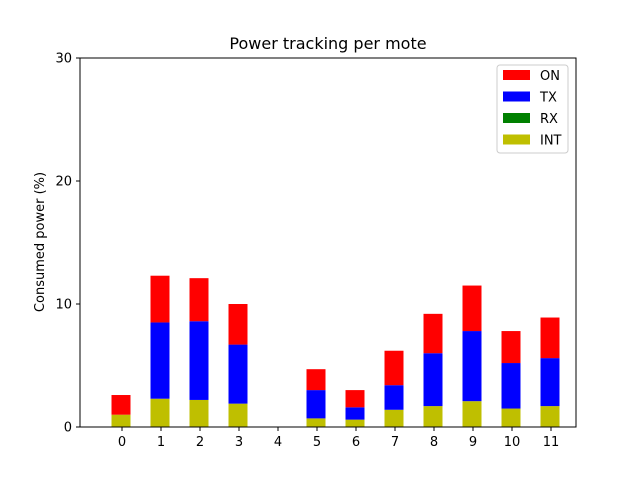  Describe the element at coordinates (161, 442) in the screenshot. I see `x-tick-label: 1` at that location.